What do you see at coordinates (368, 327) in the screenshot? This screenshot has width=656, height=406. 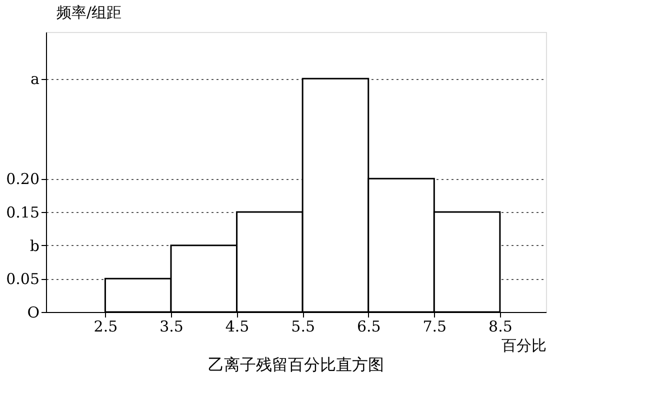 I see `x-tick-label: 6.5` at bounding box center [368, 327].